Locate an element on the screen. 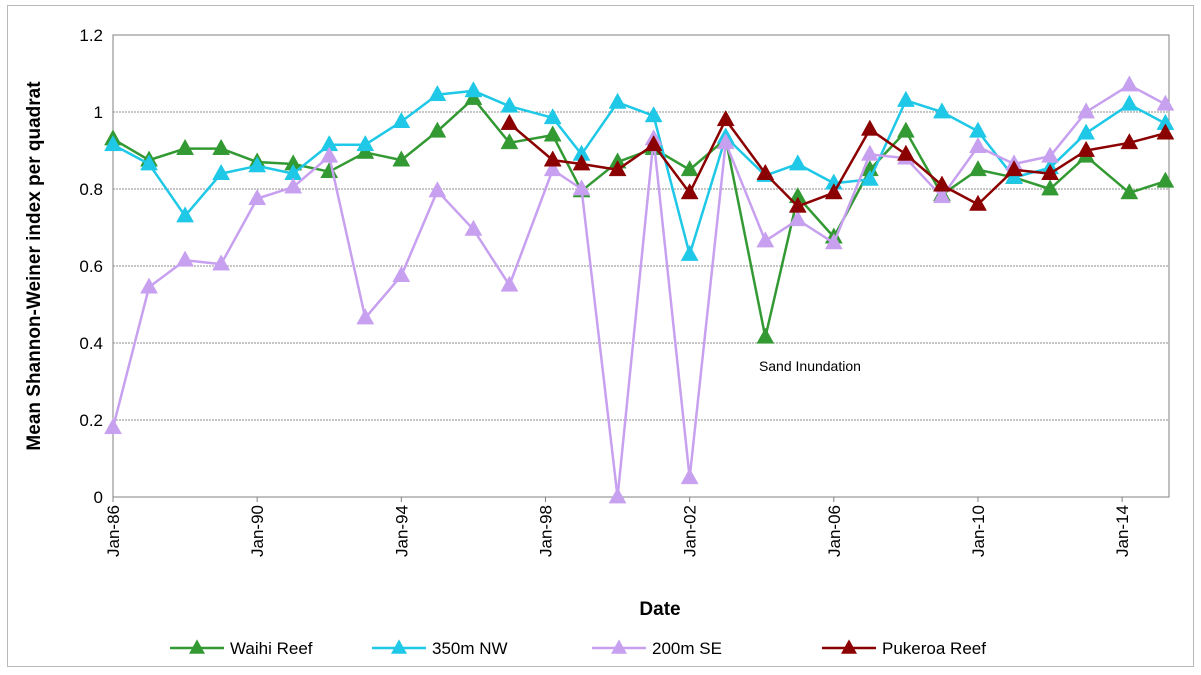  x-tick-label: Jan-94 is located at coordinates (401, 531).